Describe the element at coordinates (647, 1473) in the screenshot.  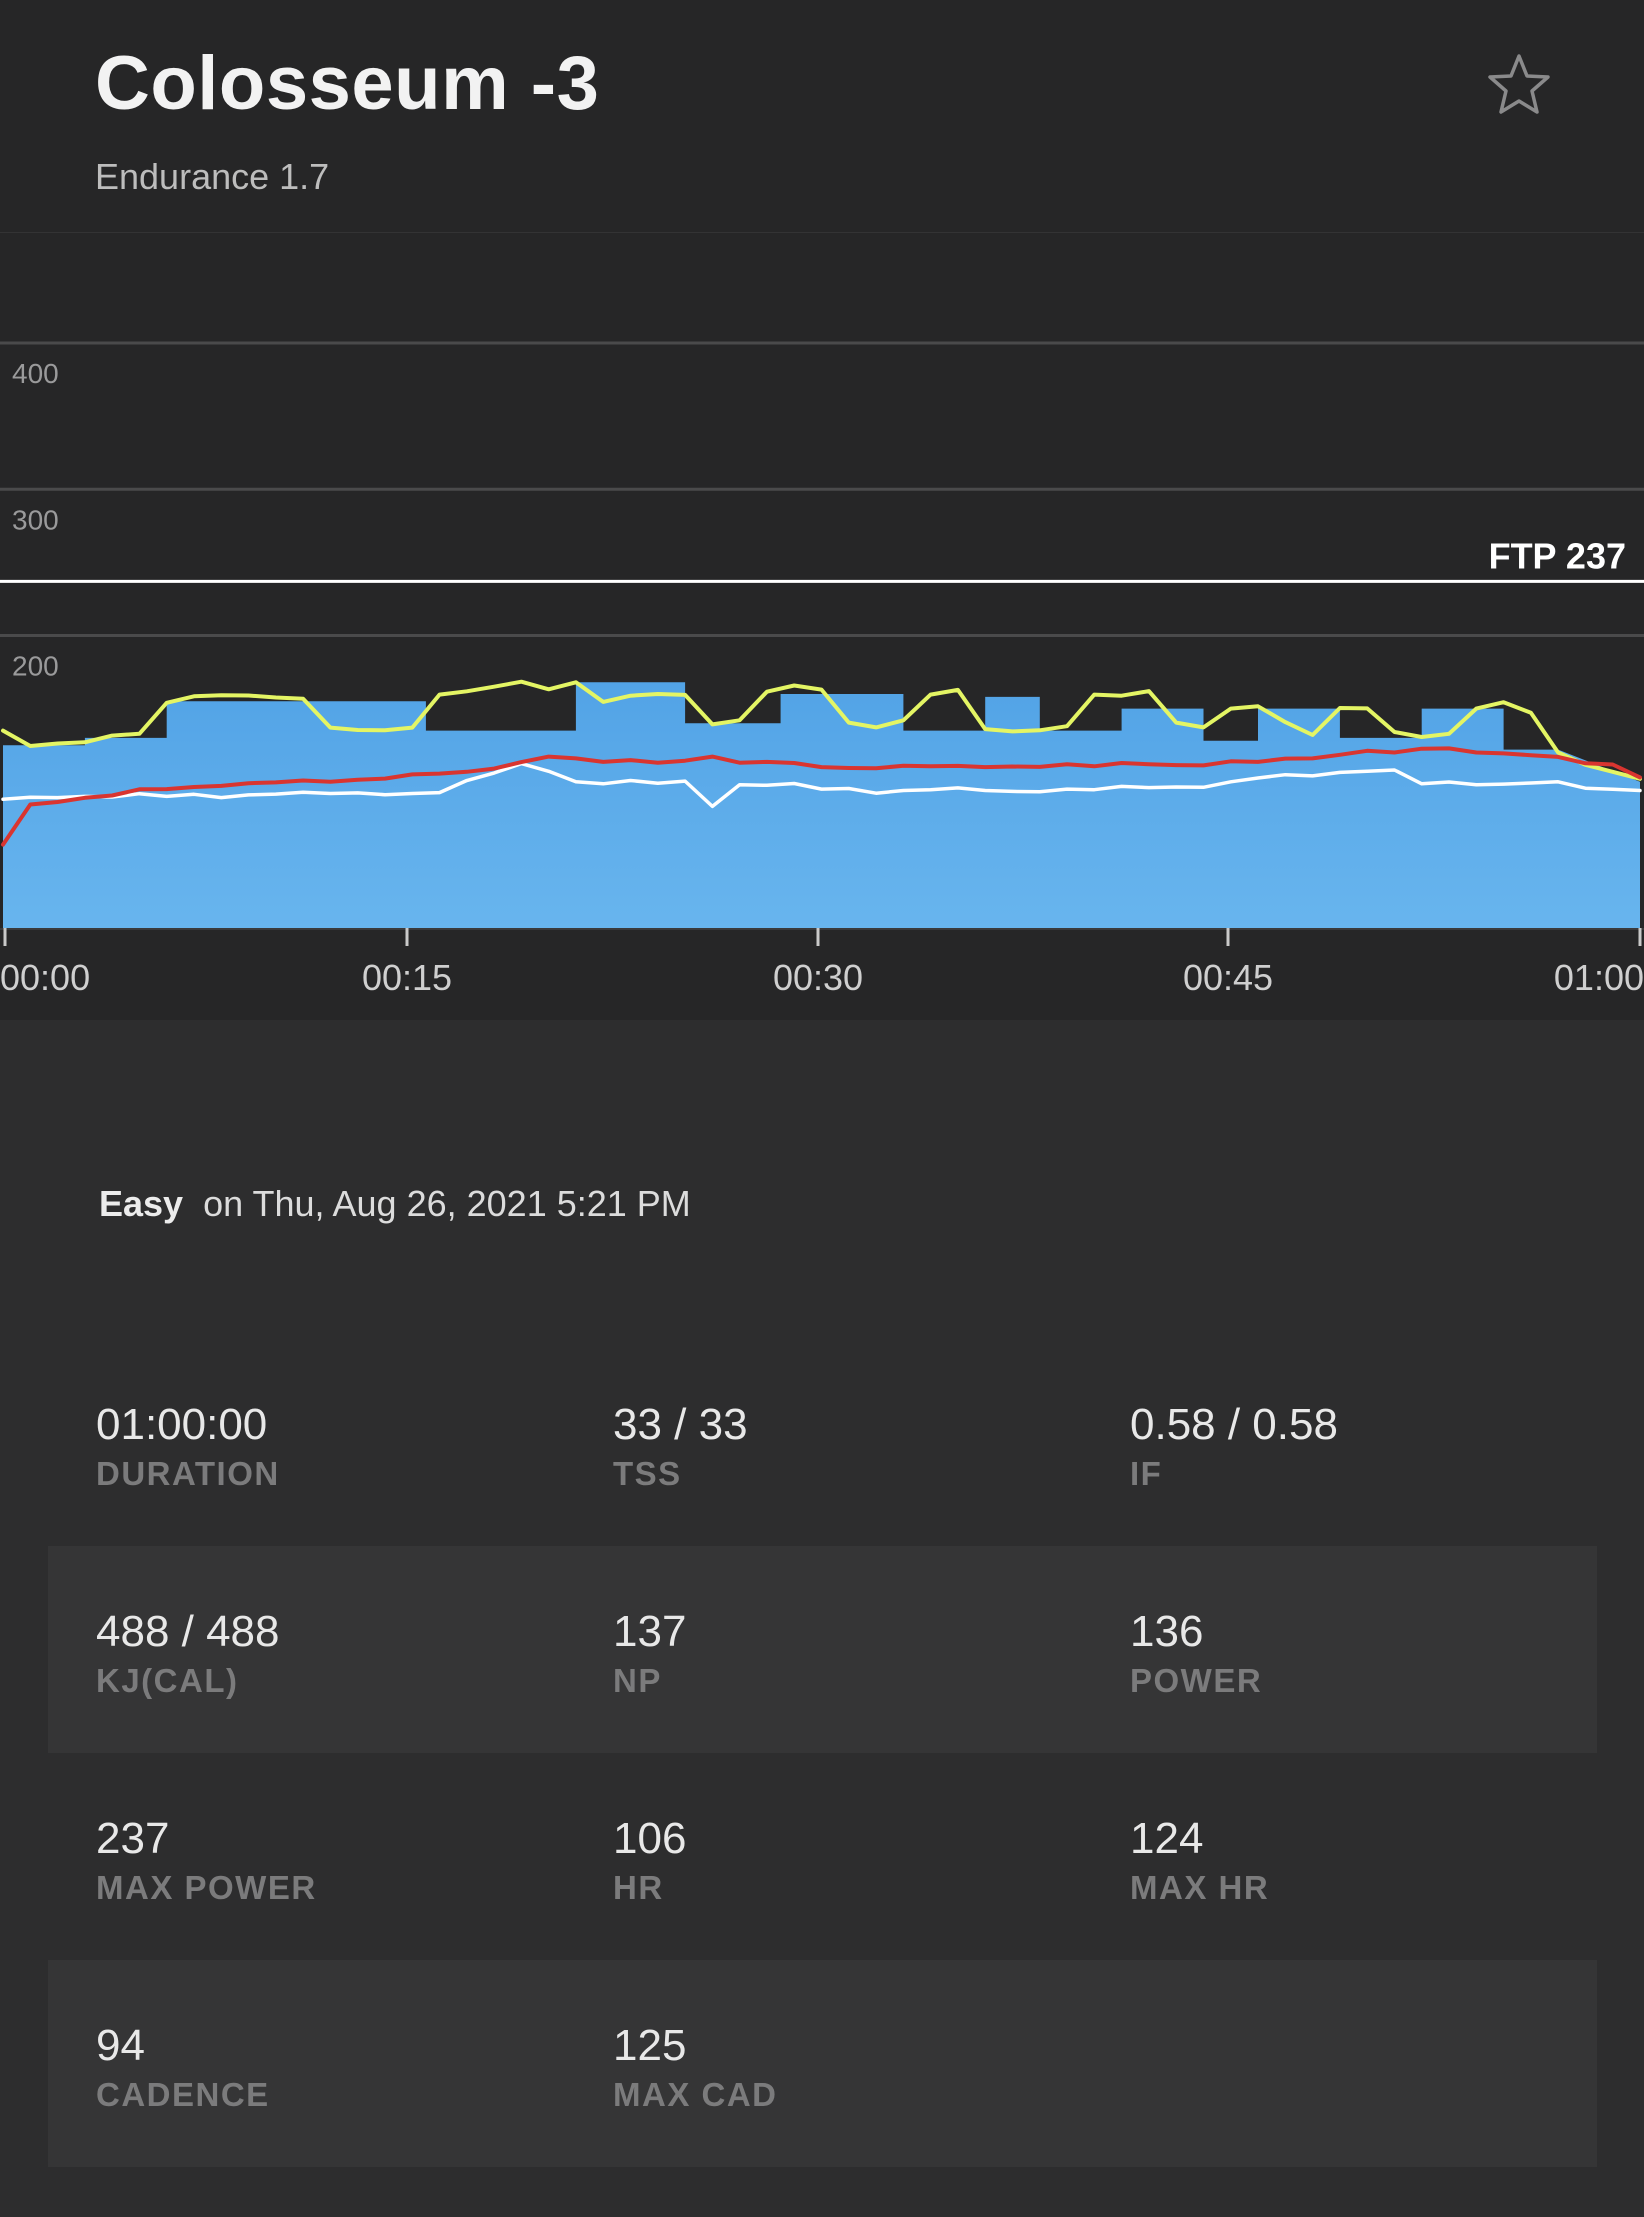
I see `stat-label: TSS` at that location.